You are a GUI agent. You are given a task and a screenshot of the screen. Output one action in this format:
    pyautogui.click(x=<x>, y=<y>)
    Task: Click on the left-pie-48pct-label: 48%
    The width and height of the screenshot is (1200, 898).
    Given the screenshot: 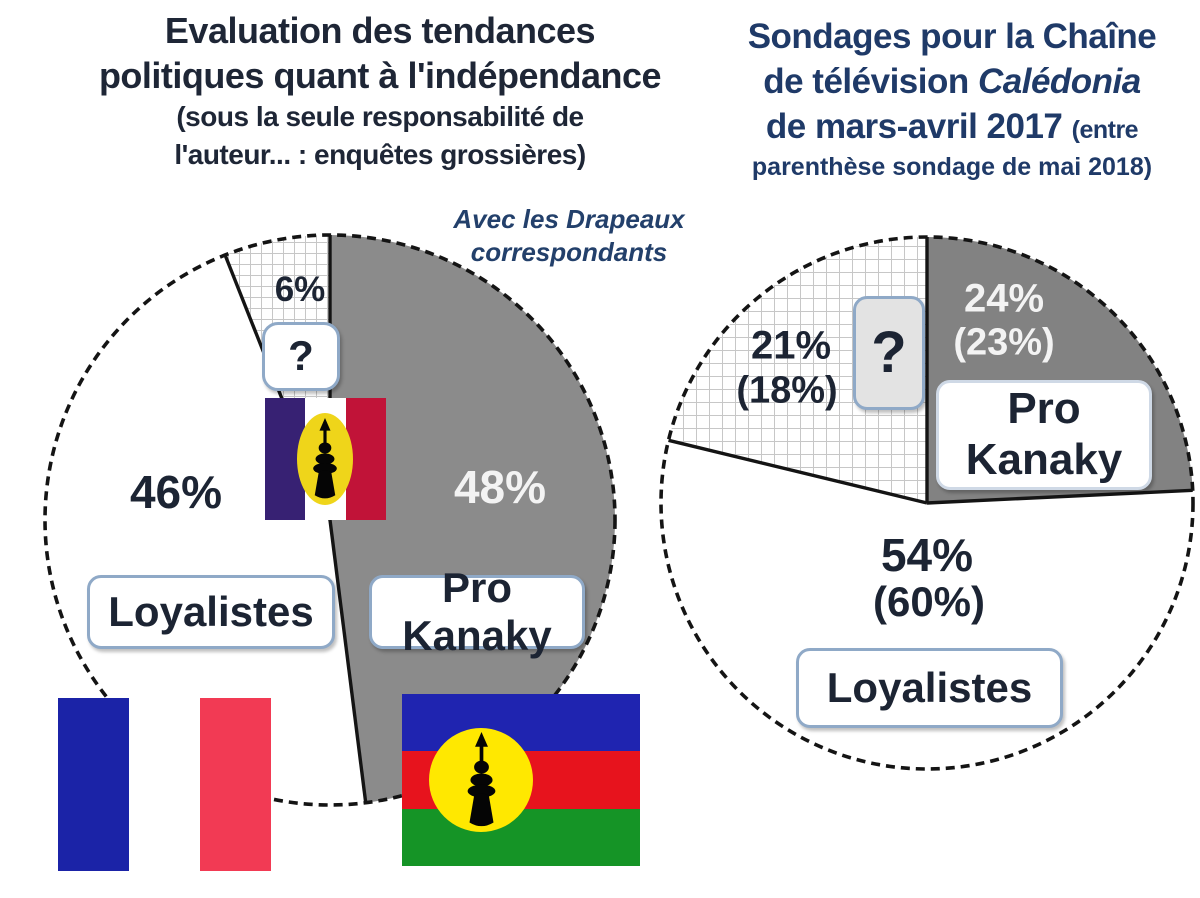 What is the action you would take?
    pyautogui.click(x=500, y=487)
    